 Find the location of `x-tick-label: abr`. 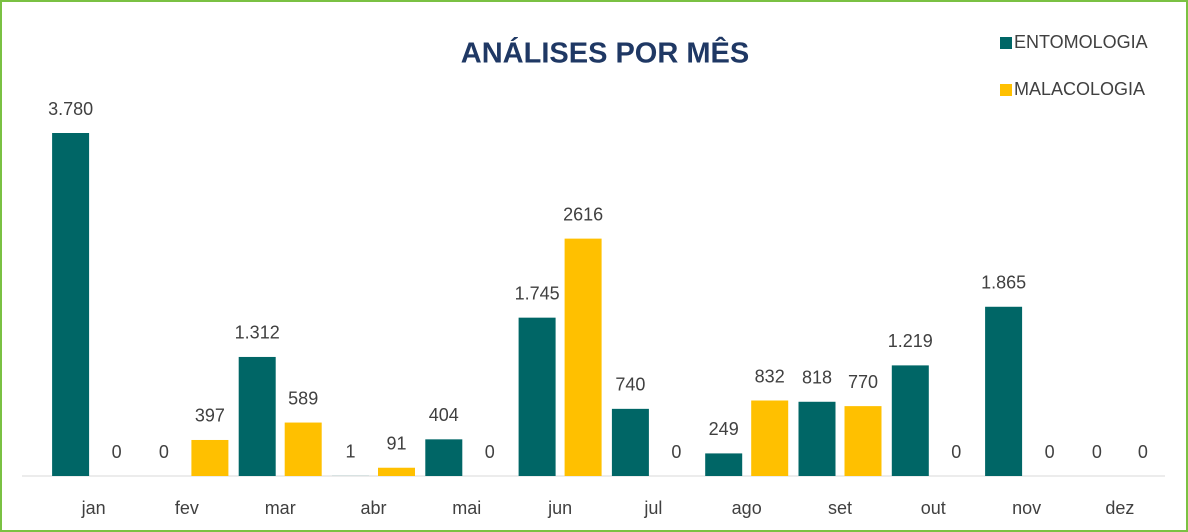

x-tick-label: abr is located at coordinates (373, 508).